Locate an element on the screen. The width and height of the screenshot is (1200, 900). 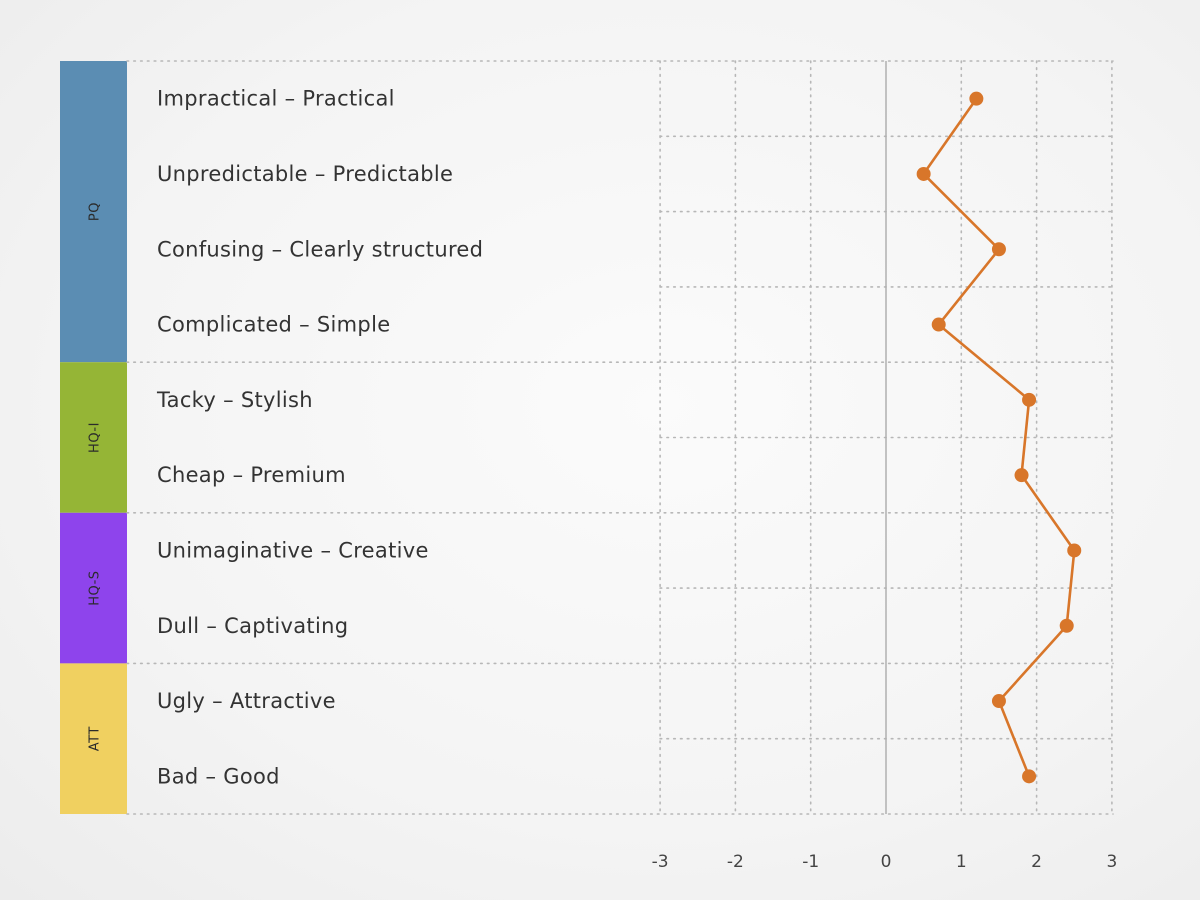
x-tick-label: 1 is located at coordinates (961, 862).